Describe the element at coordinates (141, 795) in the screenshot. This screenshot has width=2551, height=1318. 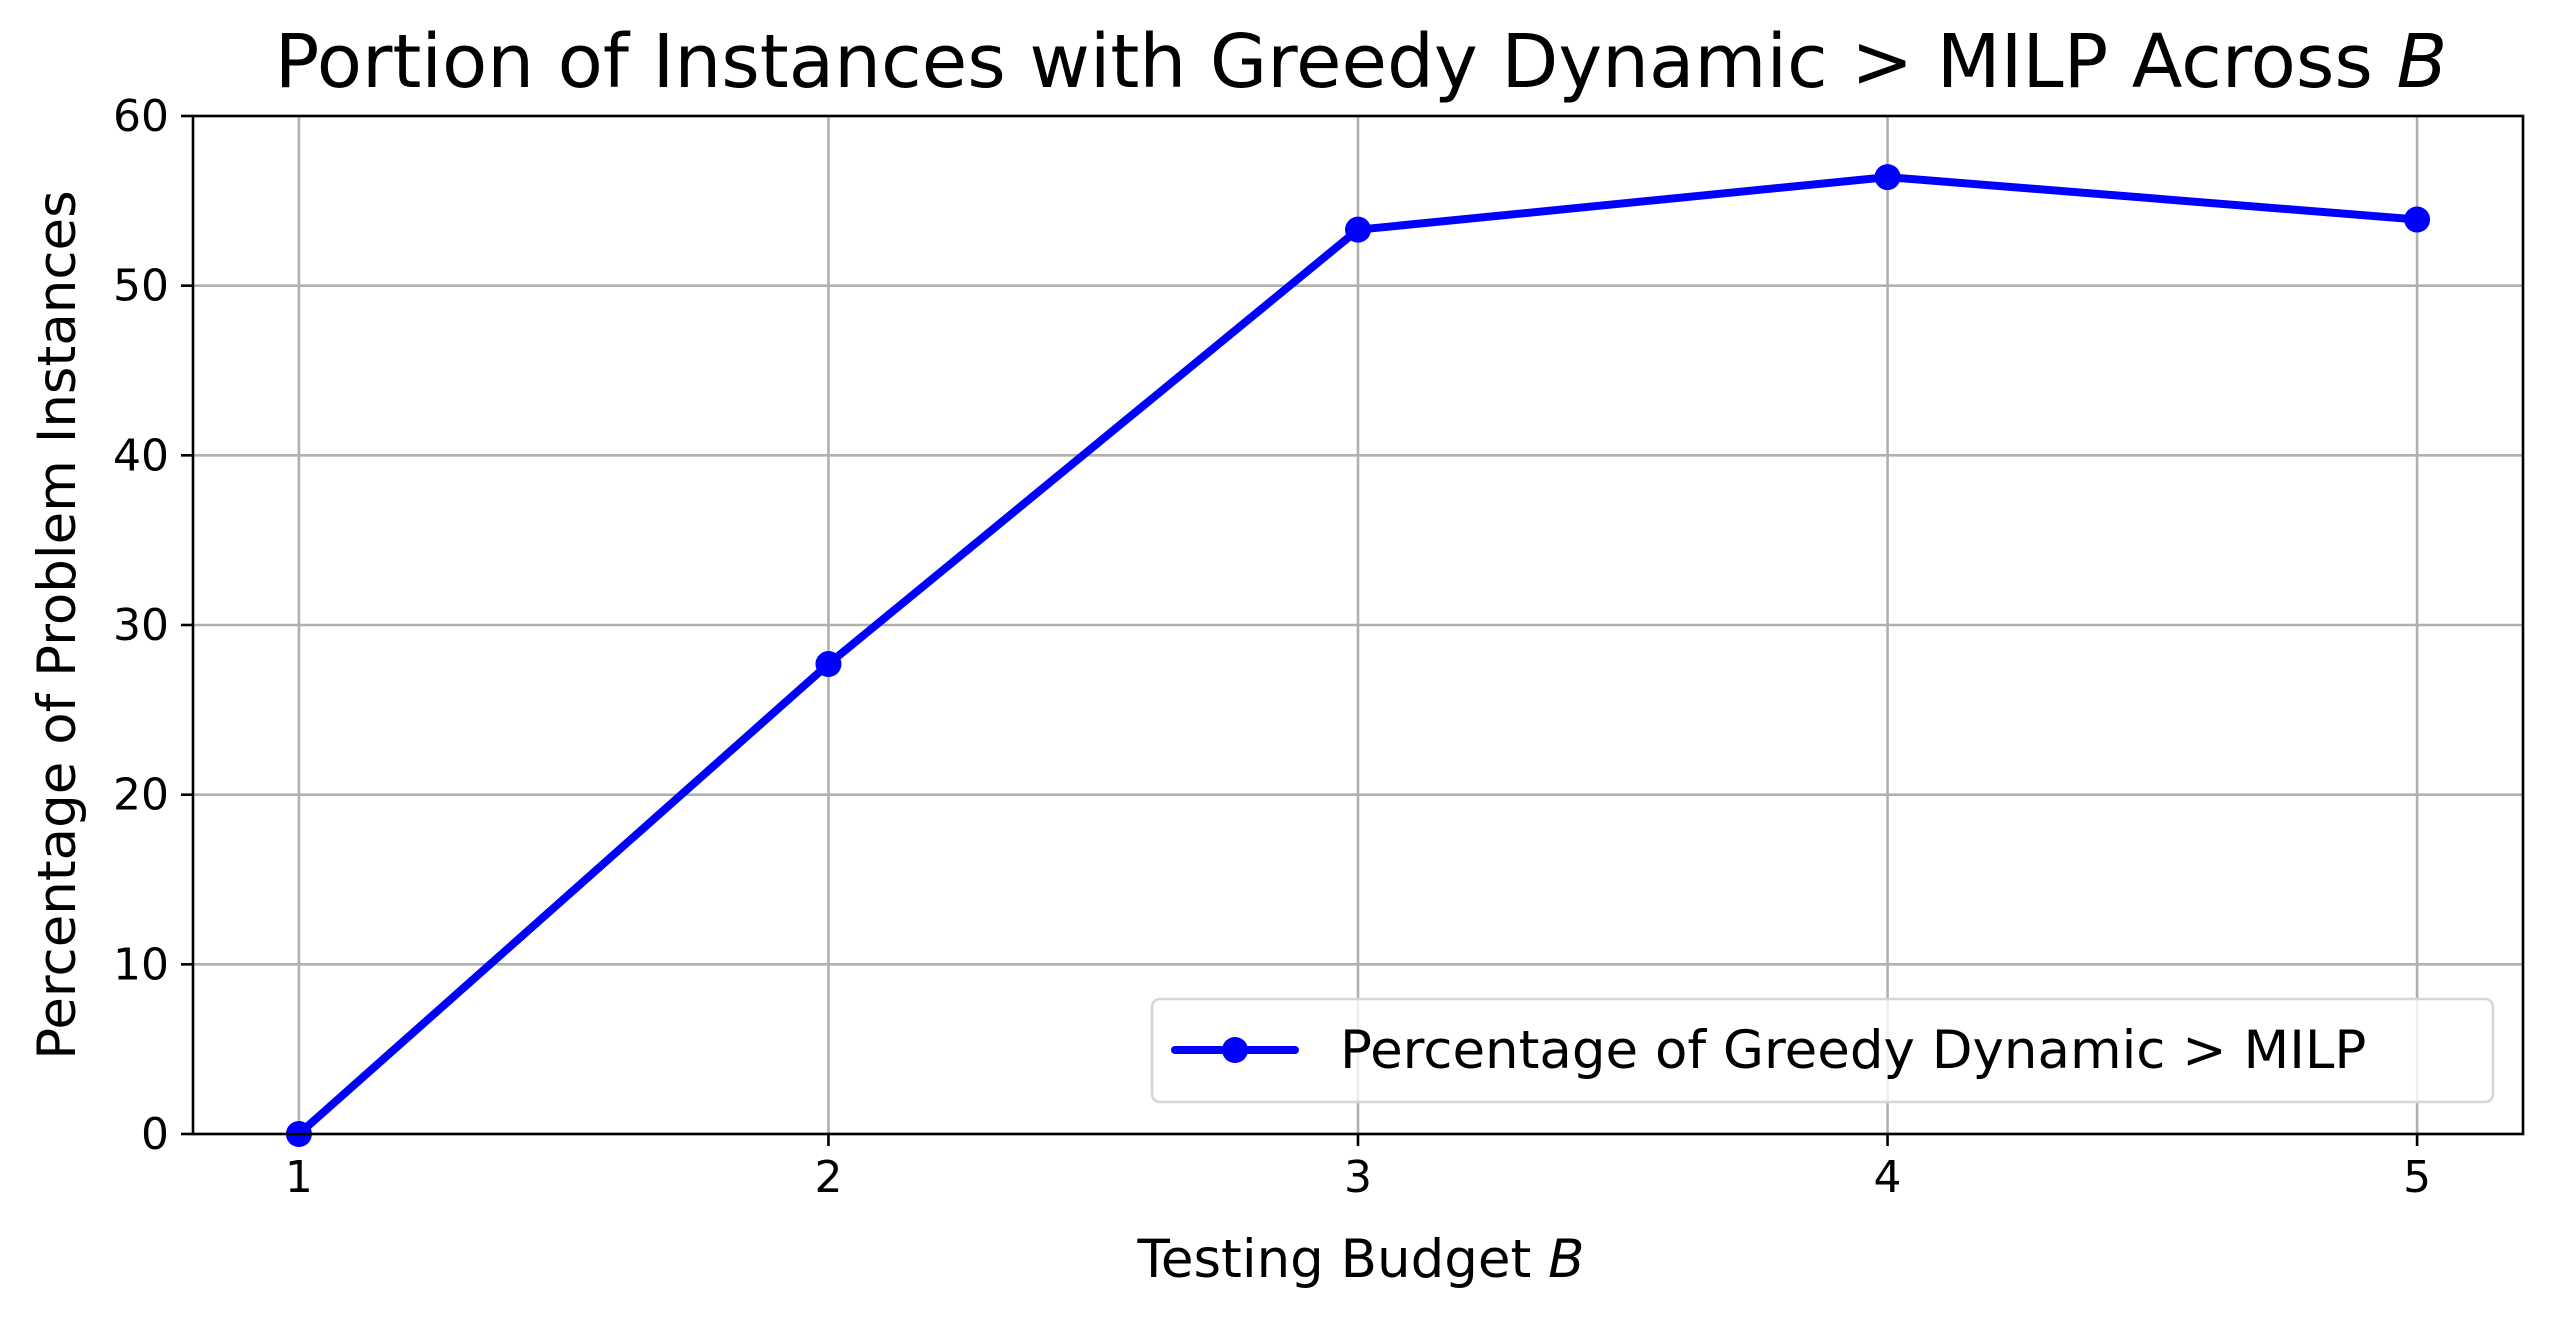
I see `y-tick-label: 20` at that location.